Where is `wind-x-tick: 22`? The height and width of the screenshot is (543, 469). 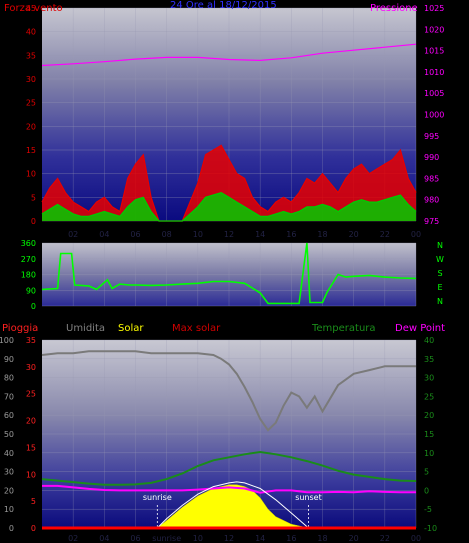 wind-x-tick: 22 is located at coordinates (385, 234).